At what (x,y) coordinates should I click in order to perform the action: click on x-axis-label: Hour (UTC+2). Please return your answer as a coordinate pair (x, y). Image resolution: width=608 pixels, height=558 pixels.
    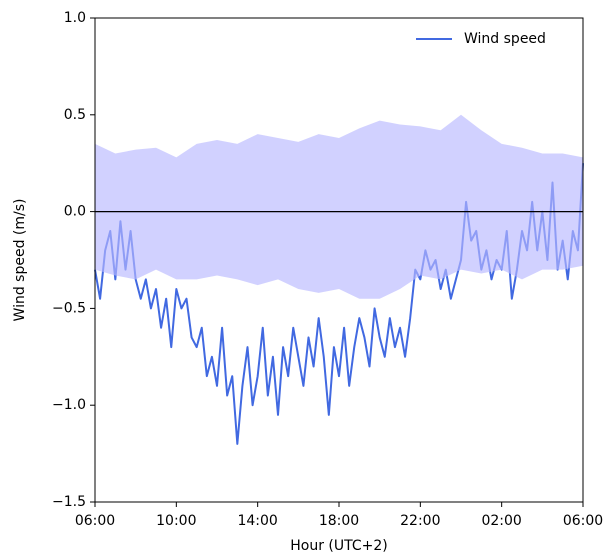
    Looking at the image, I should click on (339, 546).